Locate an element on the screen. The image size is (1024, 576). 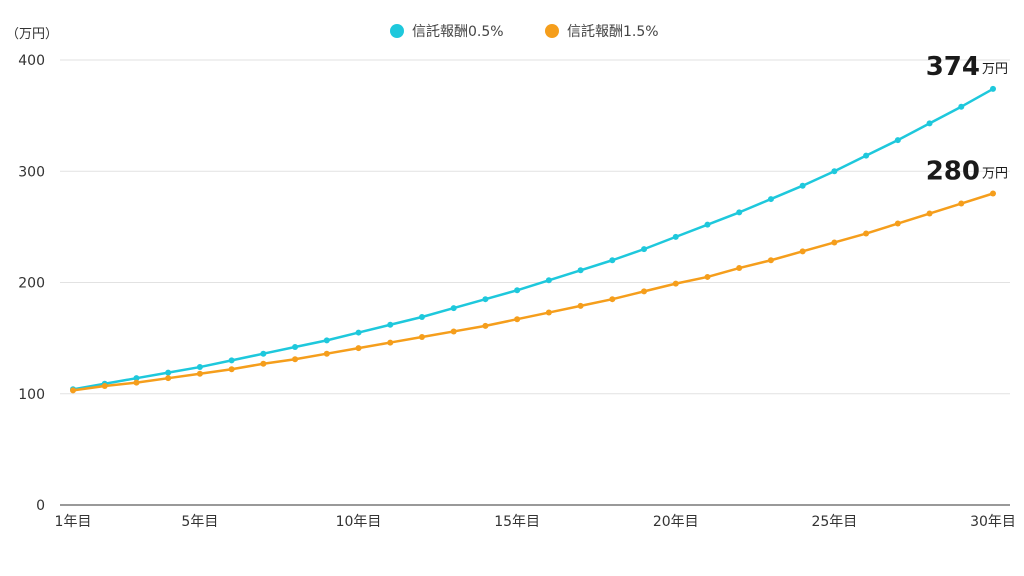
y-tick-label-400: 400 is located at coordinates (31, 61).